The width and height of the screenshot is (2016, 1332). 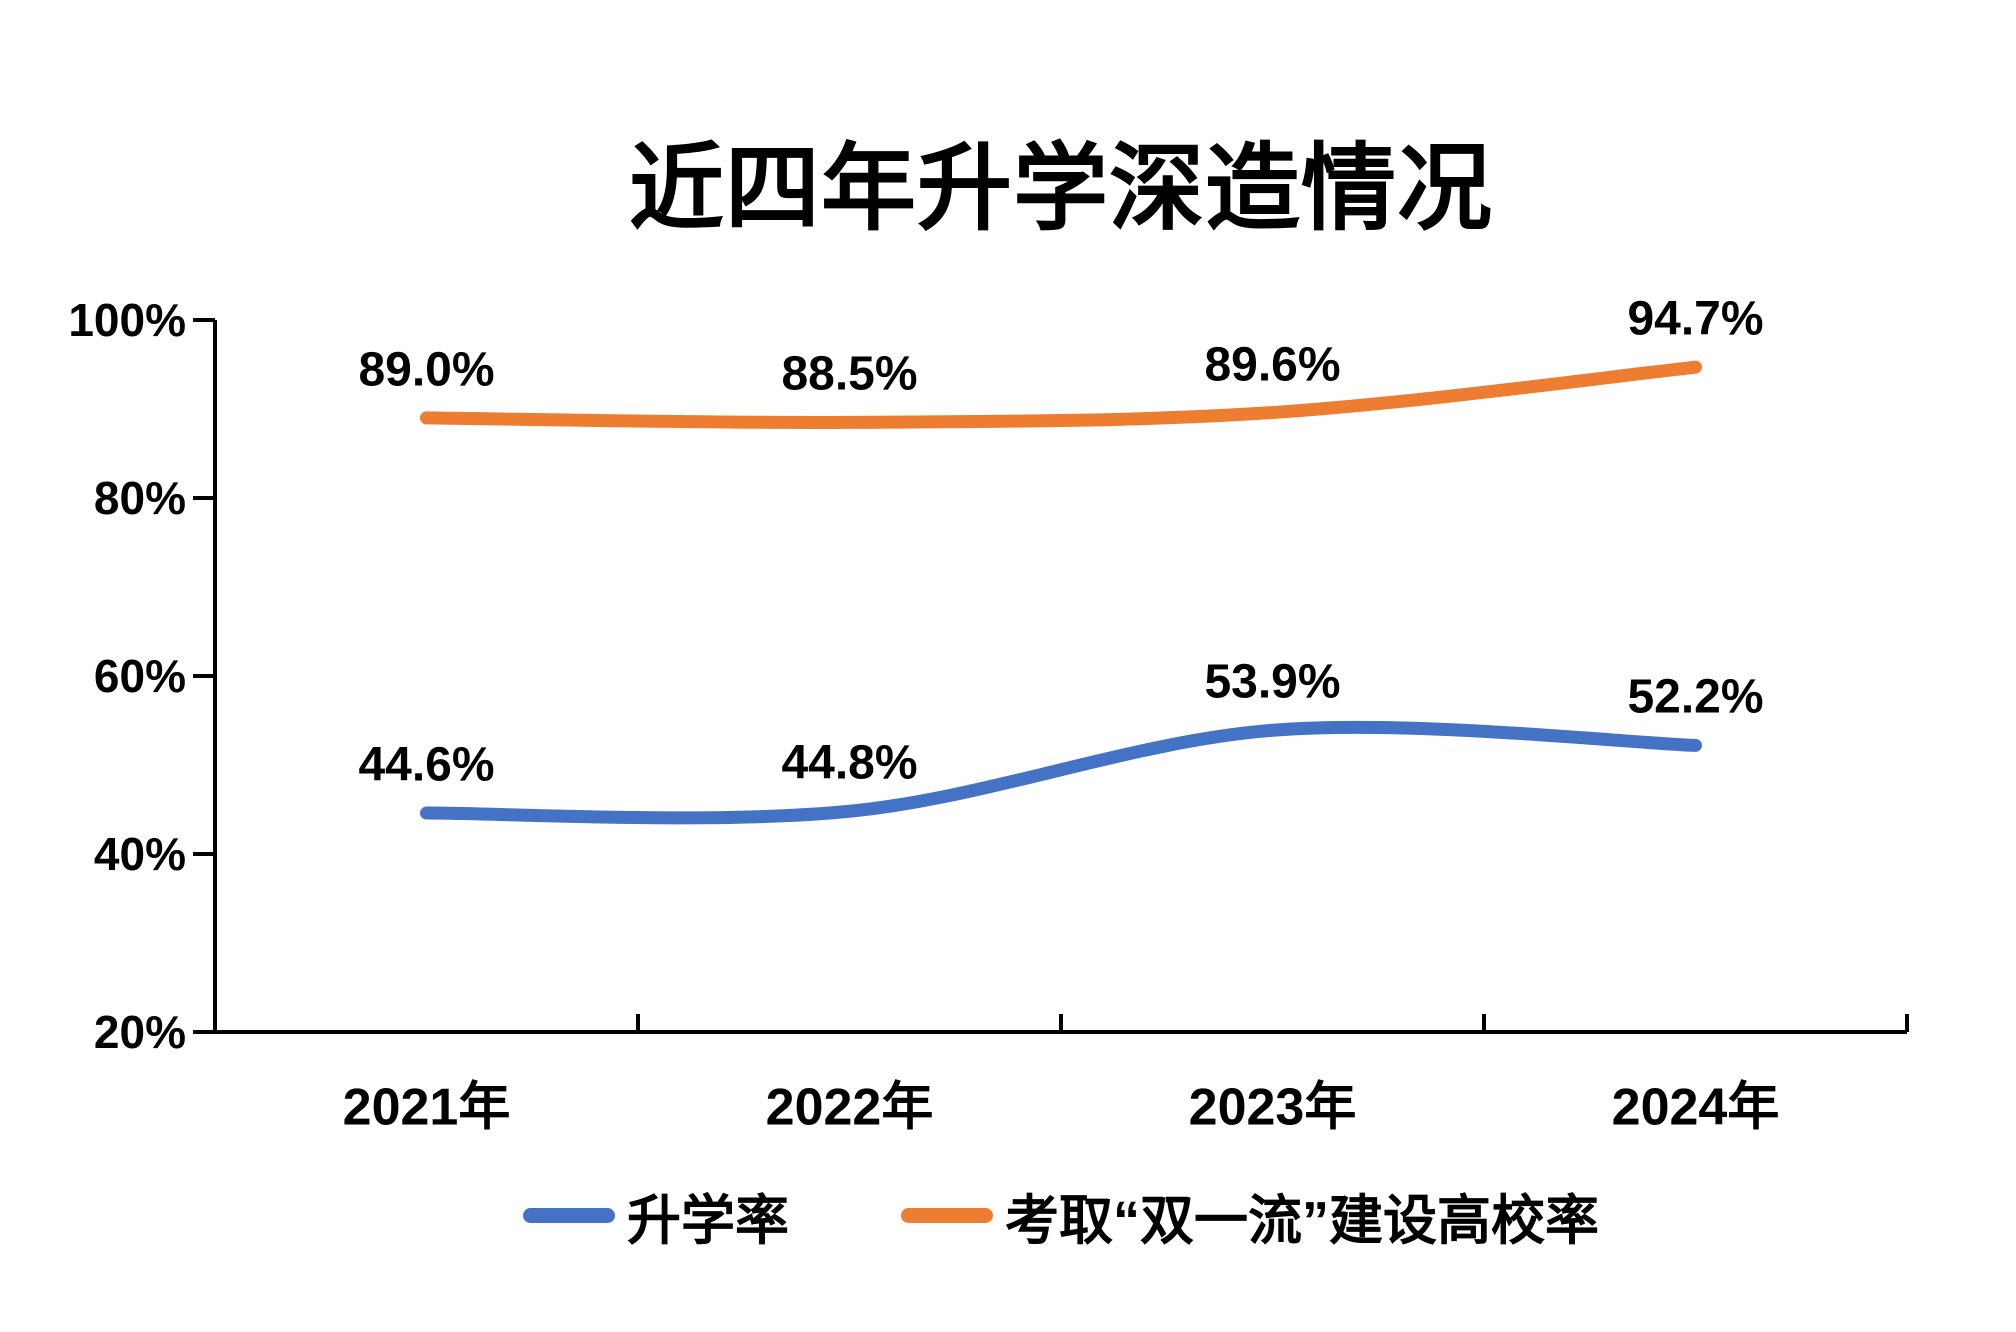 What do you see at coordinates (947, 1215) in the screenshot?
I see `legend-swatch-orange-line` at bounding box center [947, 1215].